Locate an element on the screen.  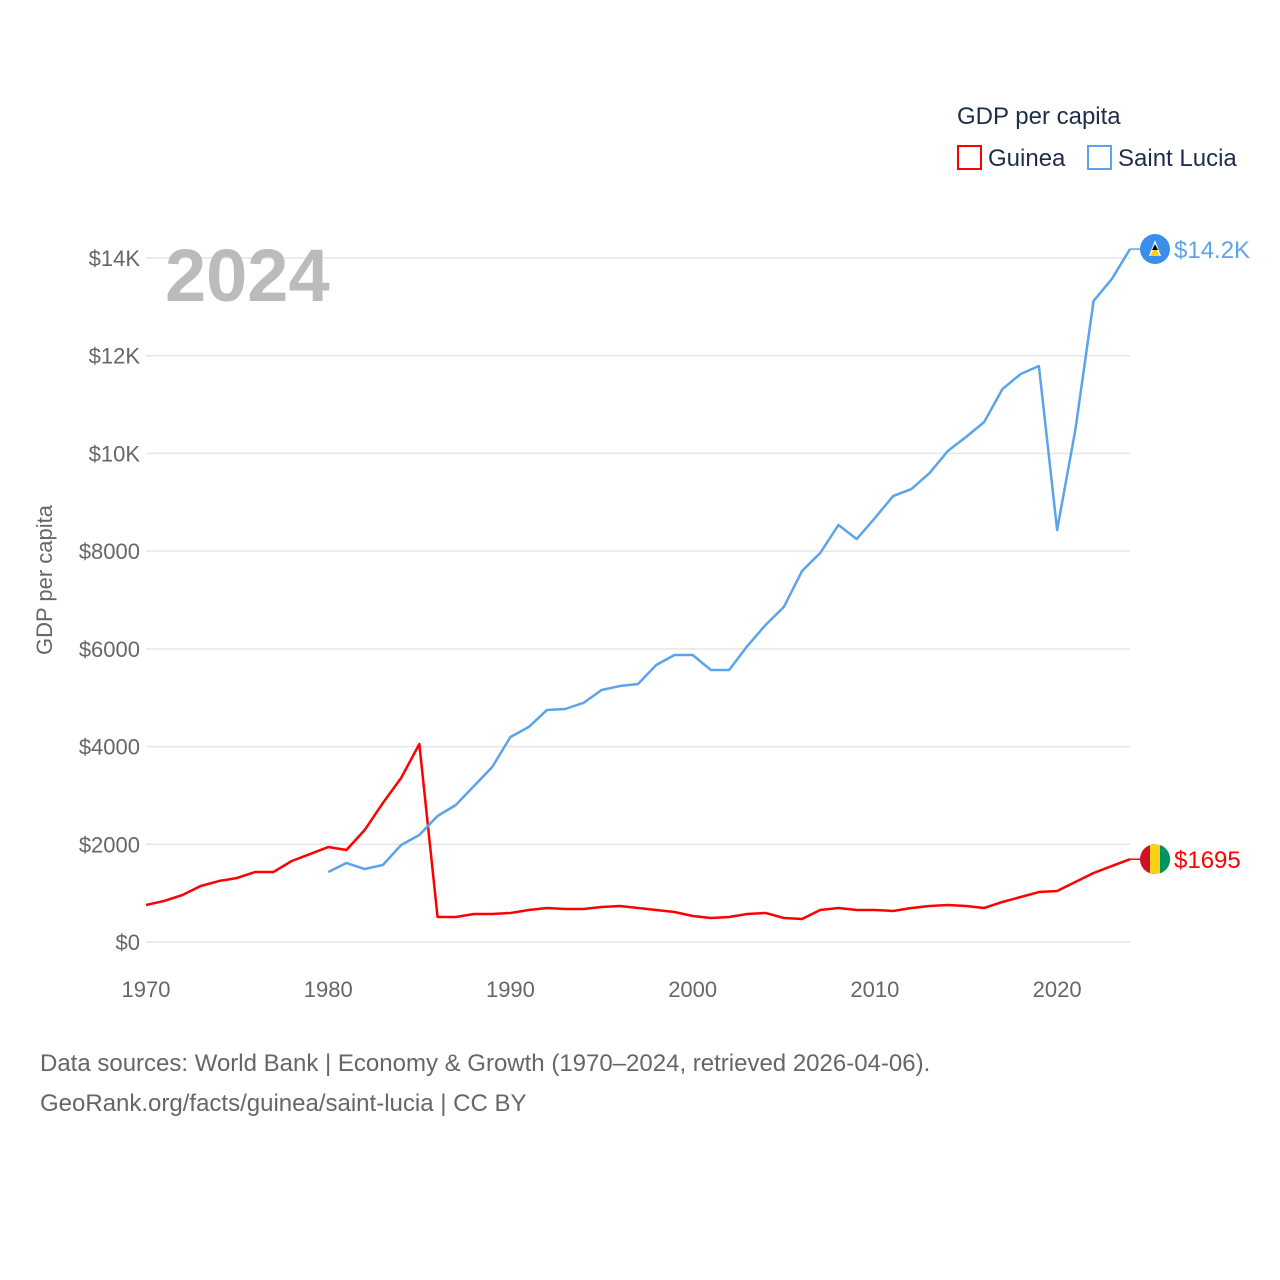
end-value-label: $14.2K is located at coordinates (1212, 250).